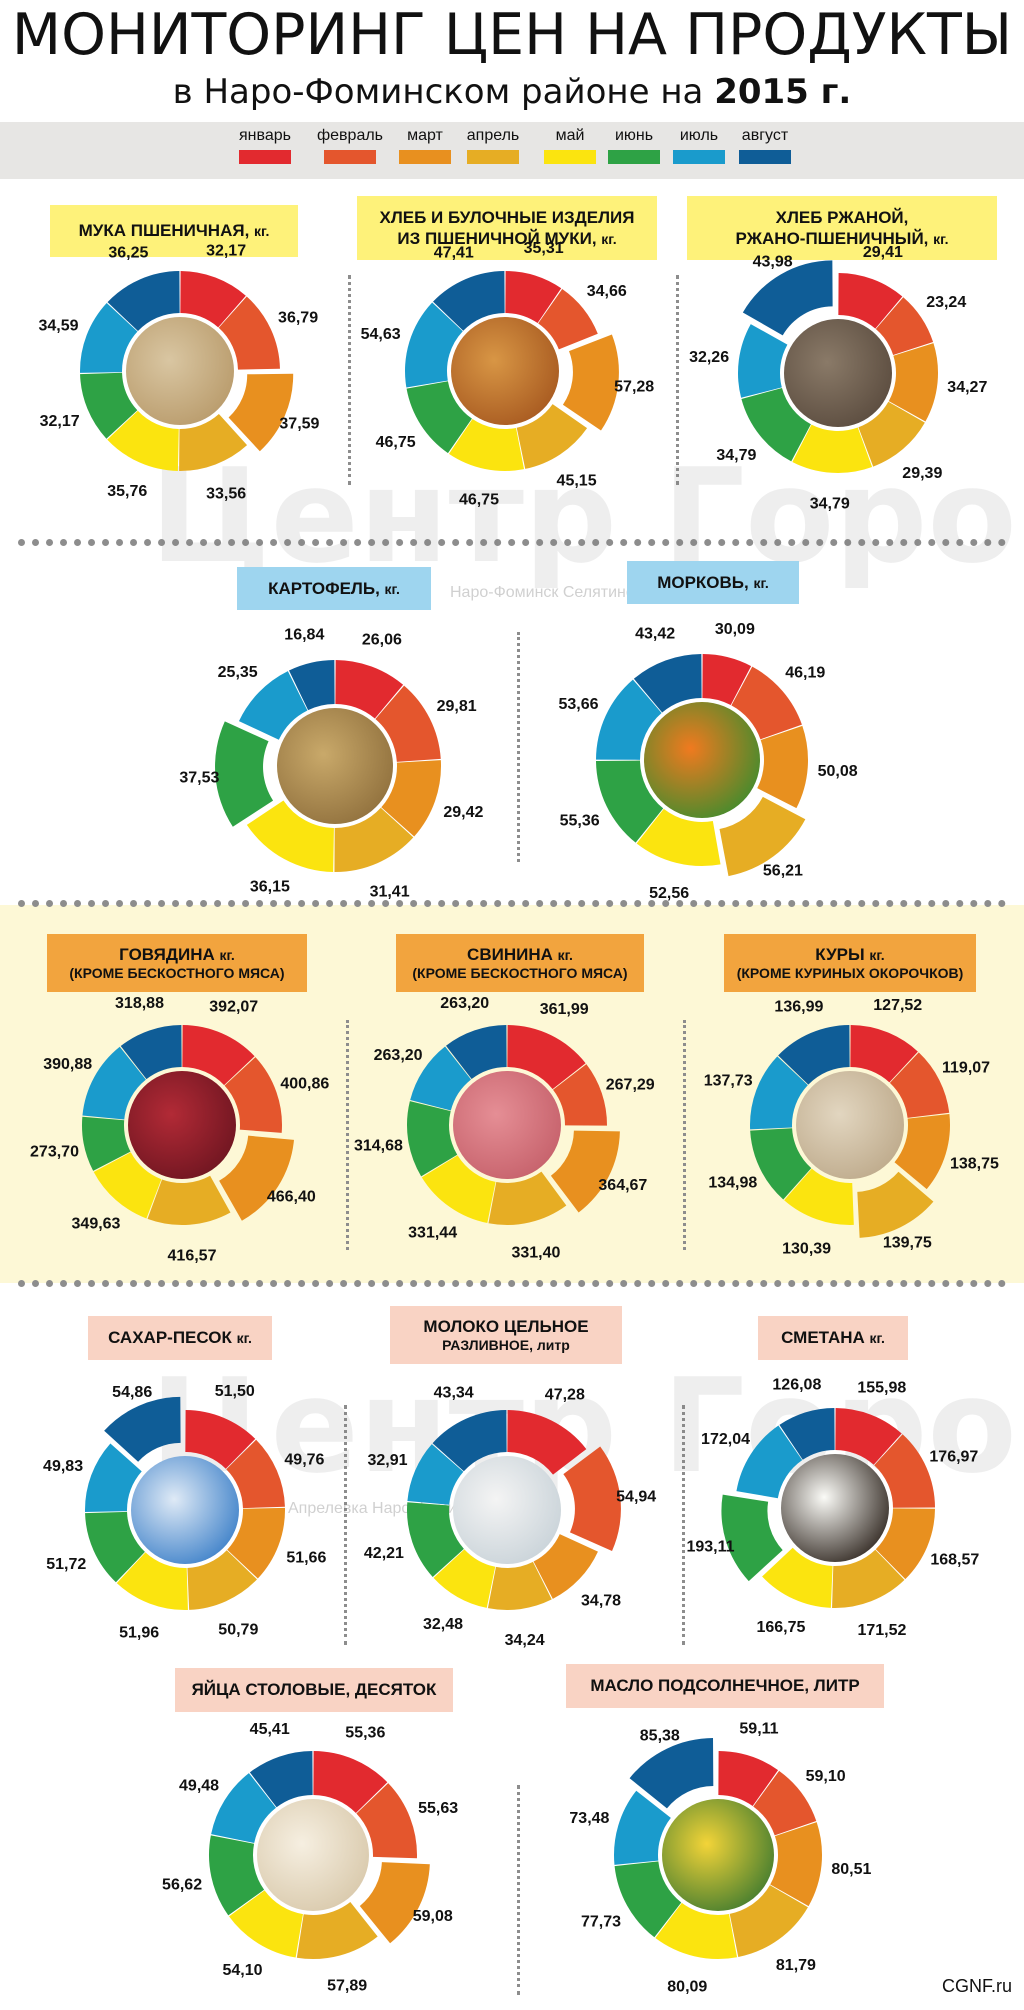  What do you see at coordinates (334, 588) in the screenshot?
I see `product-label-potato: КАРТОФЕЛЬ, кг.` at bounding box center [334, 588].